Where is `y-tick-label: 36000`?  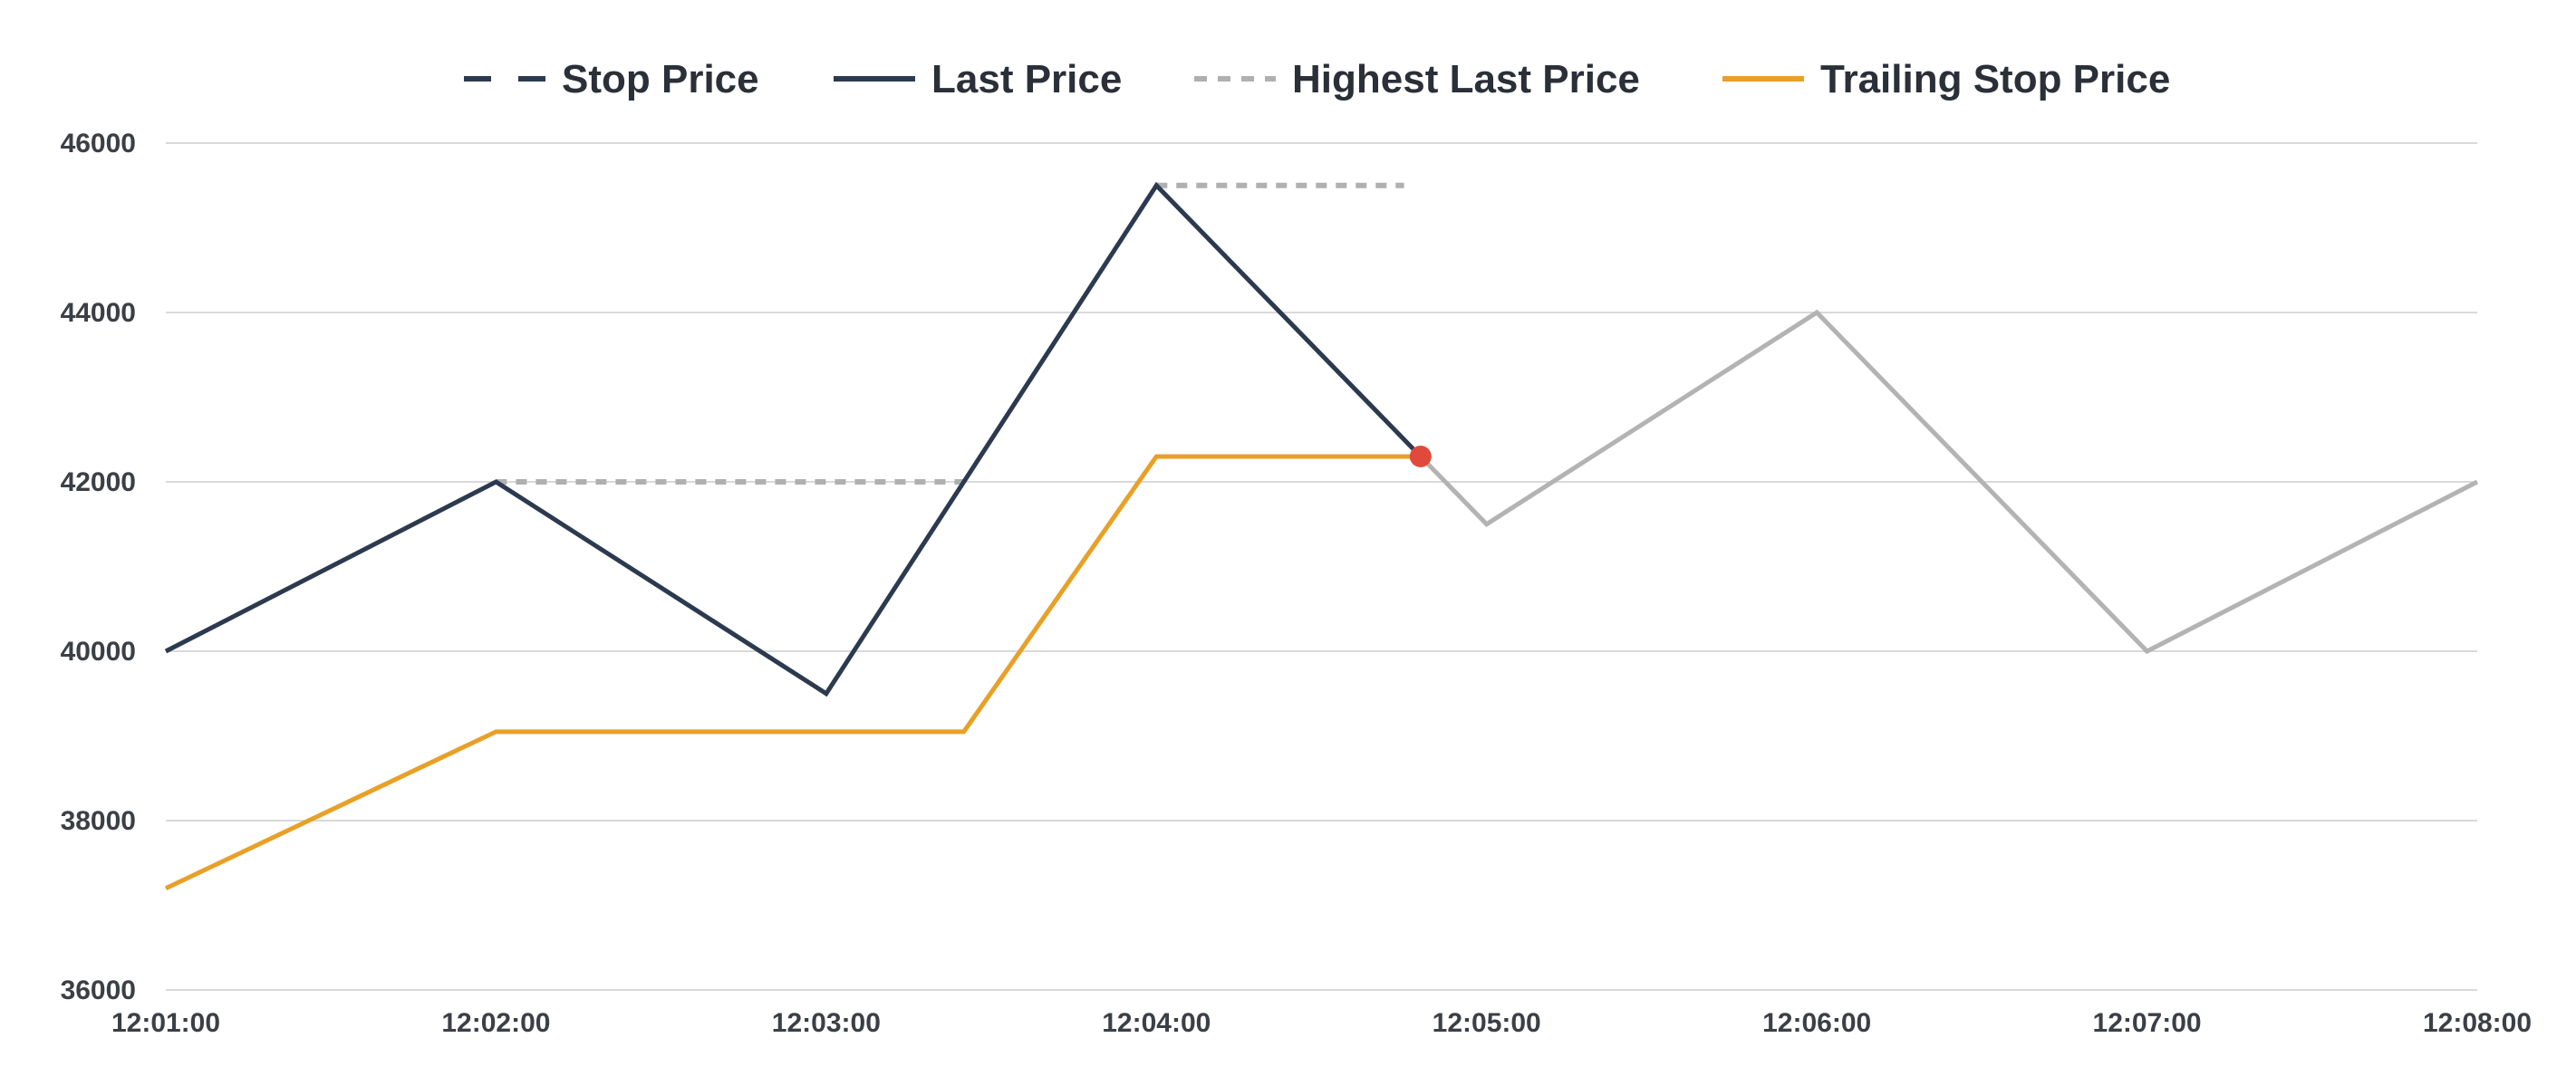 y-tick-label: 36000 is located at coordinates (98, 990).